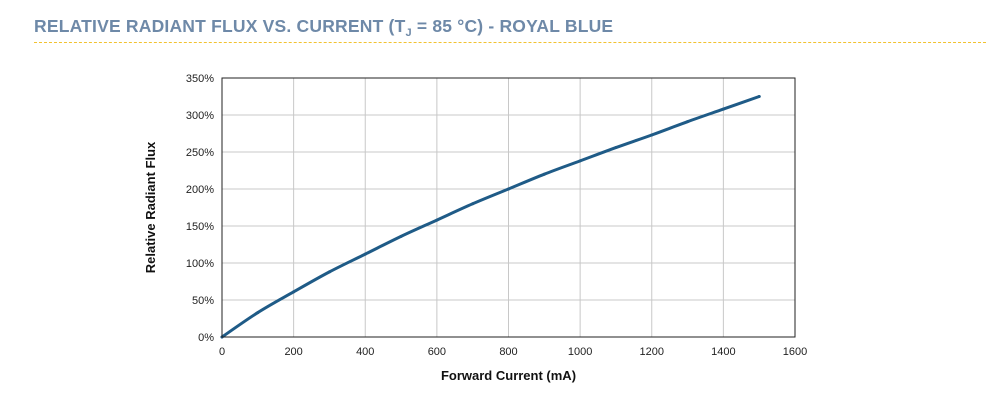 The height and width of the screenshot is (411, 1000). Describe the element at coordinates (220, 26) in the screenshot. I see `chart-title-main: RELATIVE RADIANT FLUX VS. CURRENT (T` at that location.